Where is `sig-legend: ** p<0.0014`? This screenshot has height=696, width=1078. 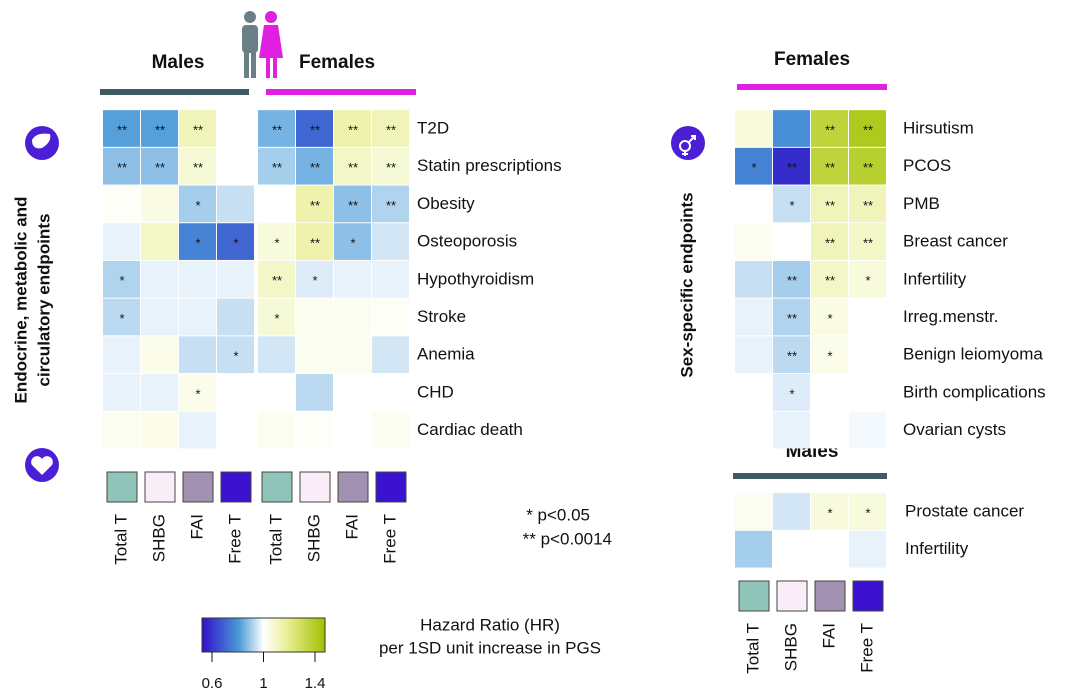
sig-legend: ** p<0.0014 is located at coordinates (567, 538).